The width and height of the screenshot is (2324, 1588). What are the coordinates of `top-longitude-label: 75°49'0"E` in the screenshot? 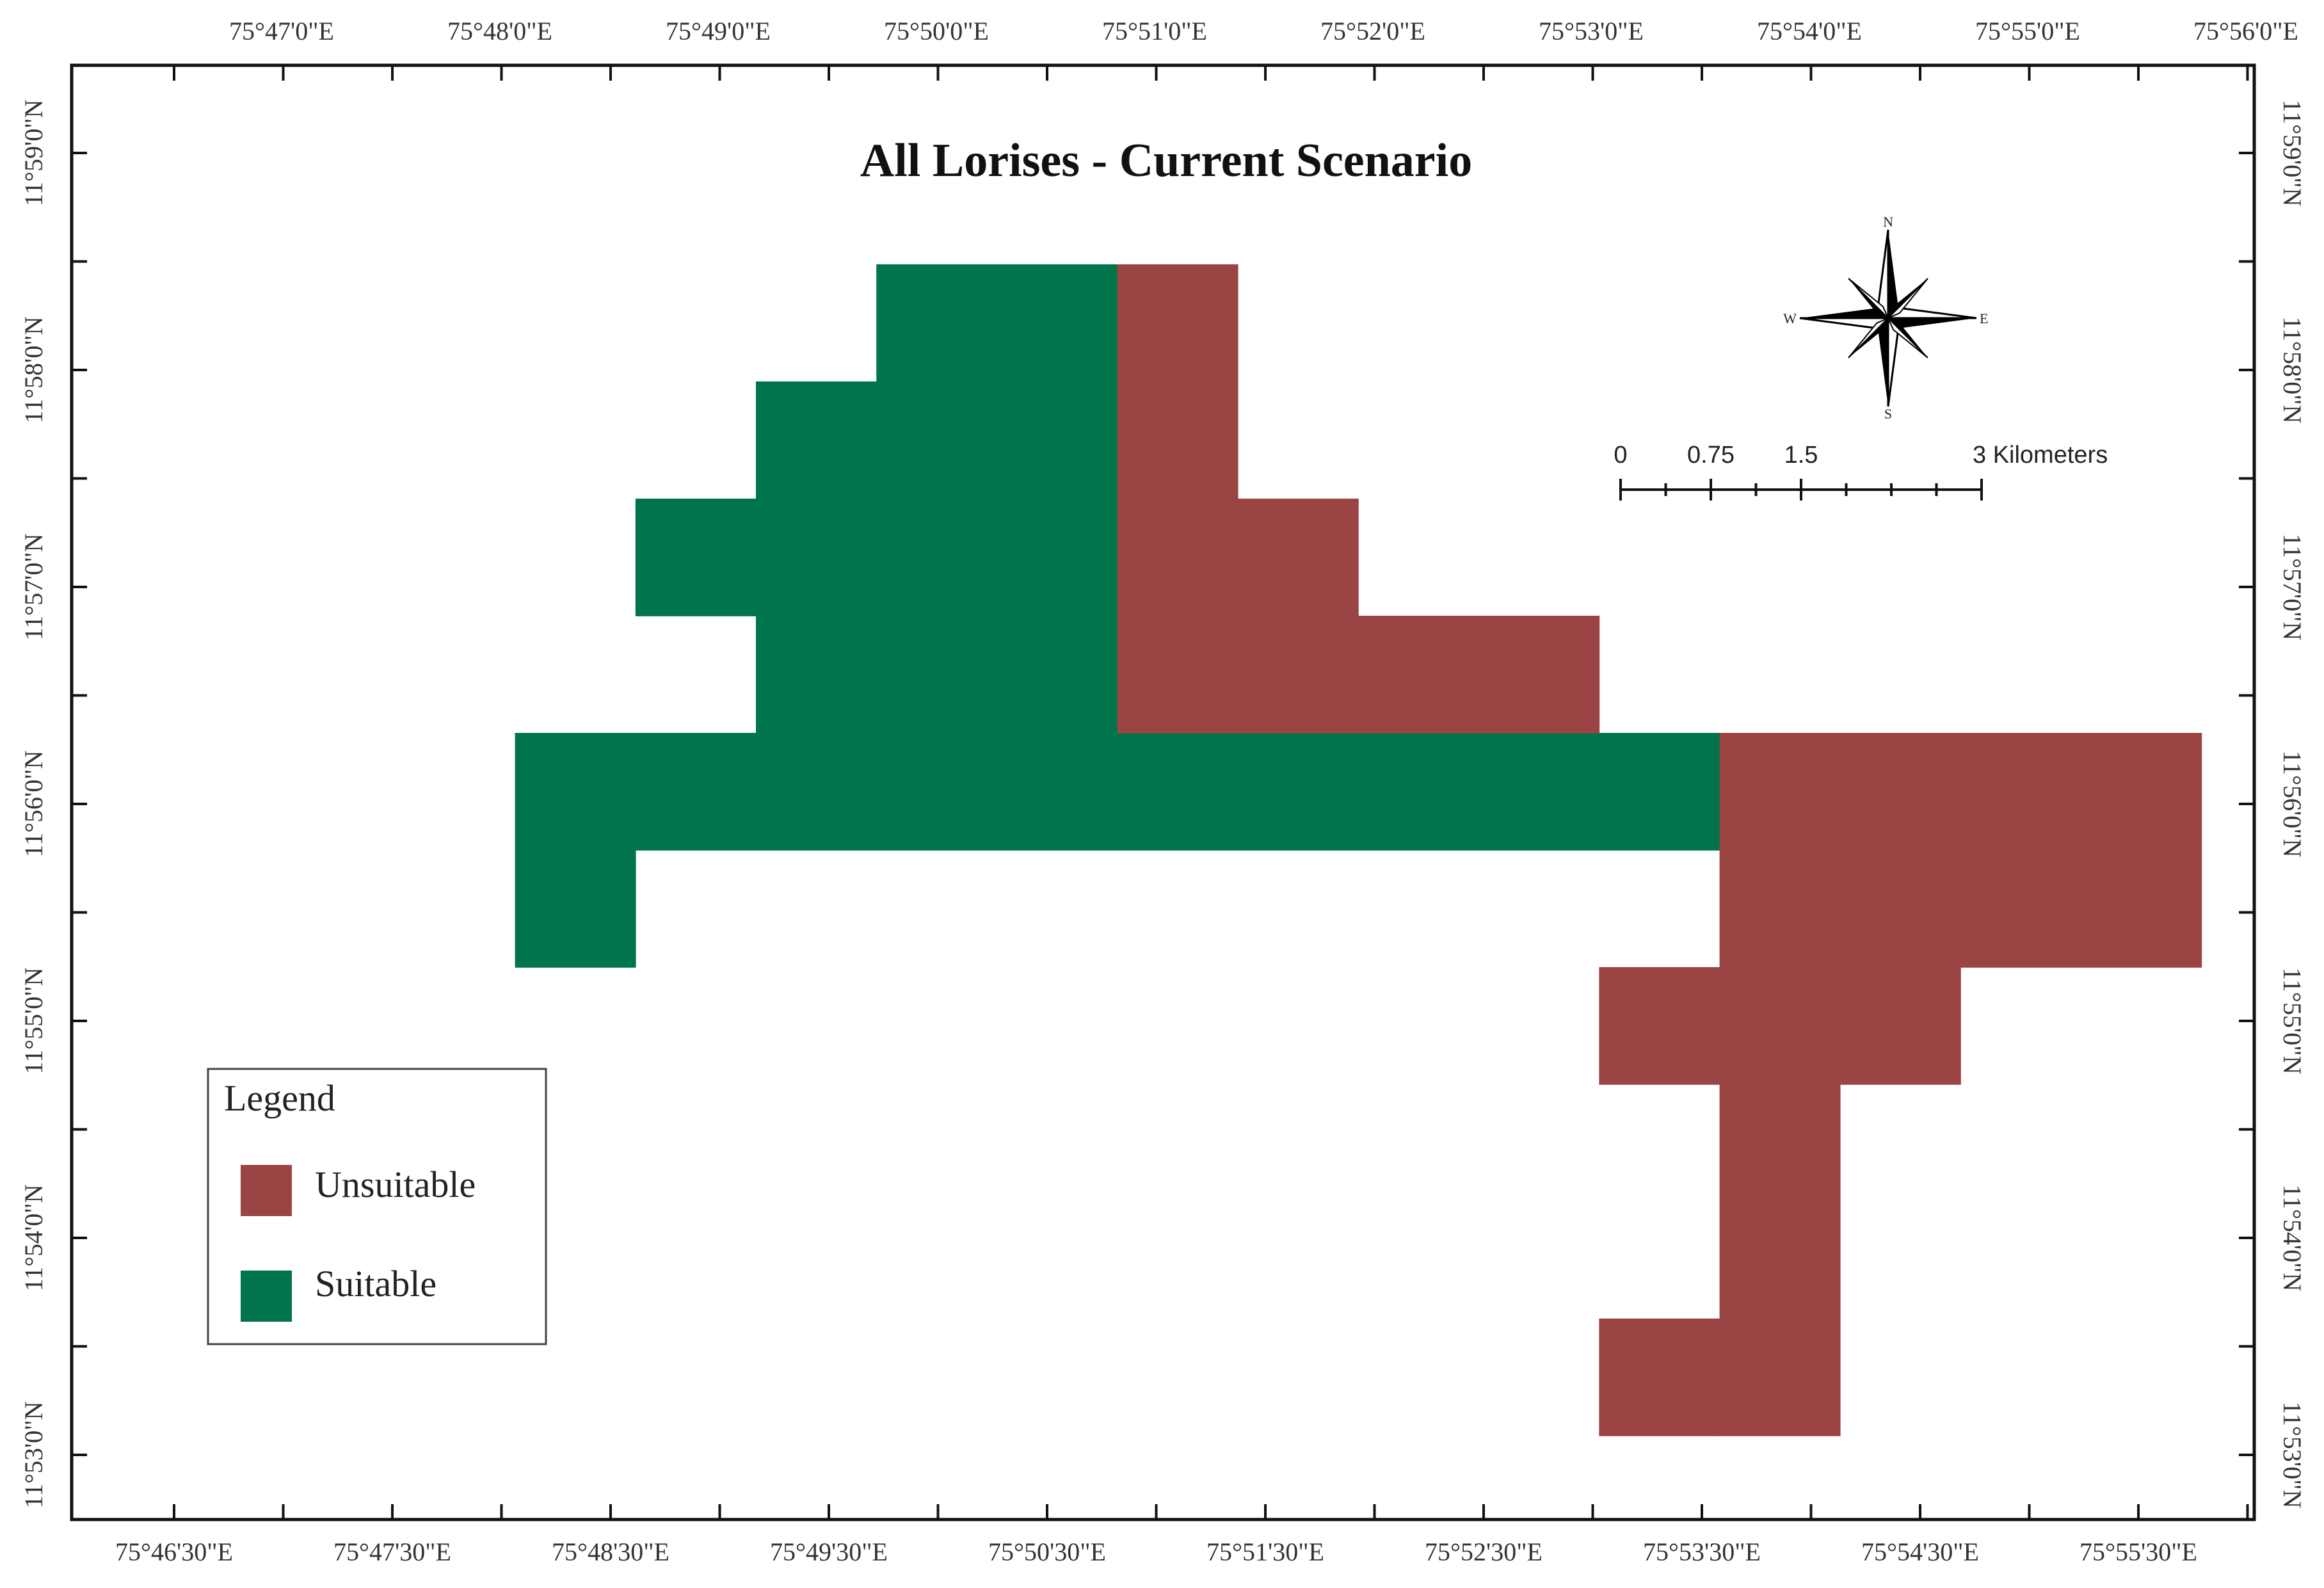 It's located at (718, 31).